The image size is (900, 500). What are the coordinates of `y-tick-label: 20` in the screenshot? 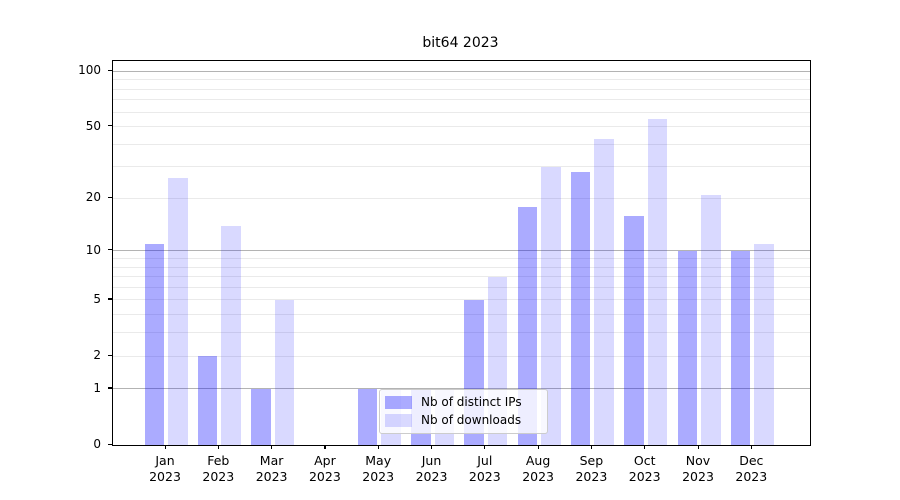 It's located at (93, 197).